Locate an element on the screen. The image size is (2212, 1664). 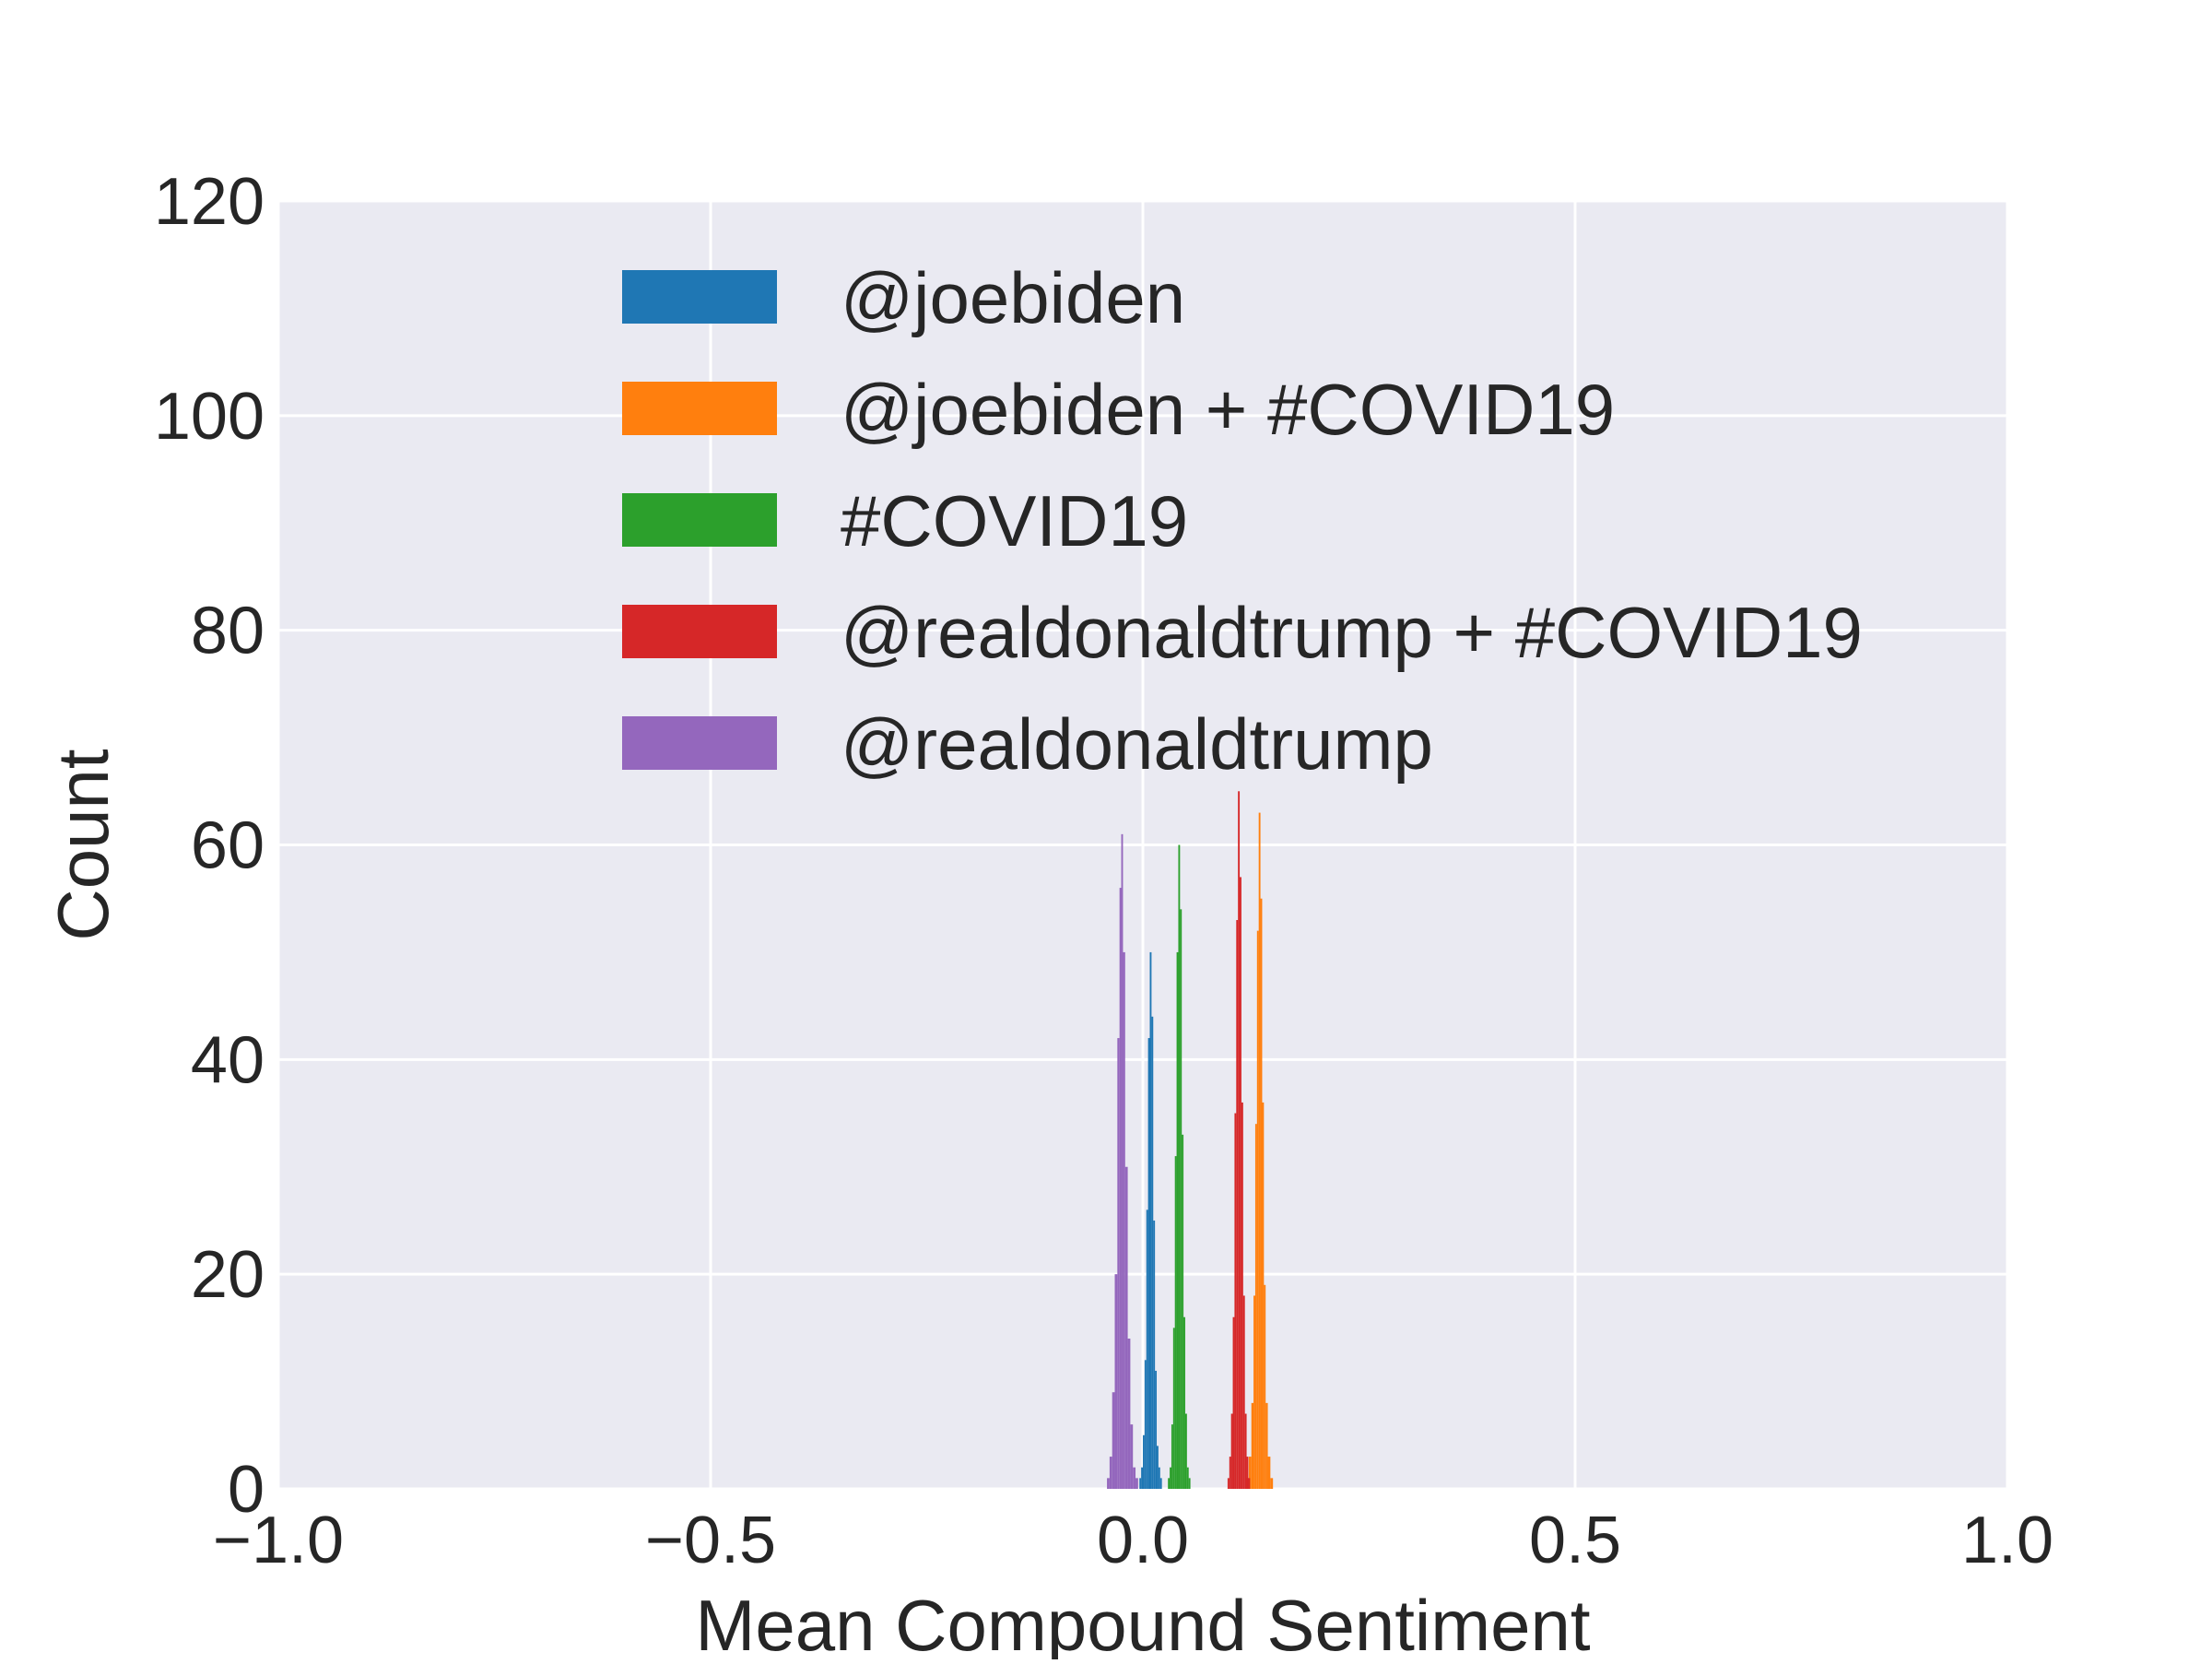
y-axis-title: Count is located at coordinates (83, 844).